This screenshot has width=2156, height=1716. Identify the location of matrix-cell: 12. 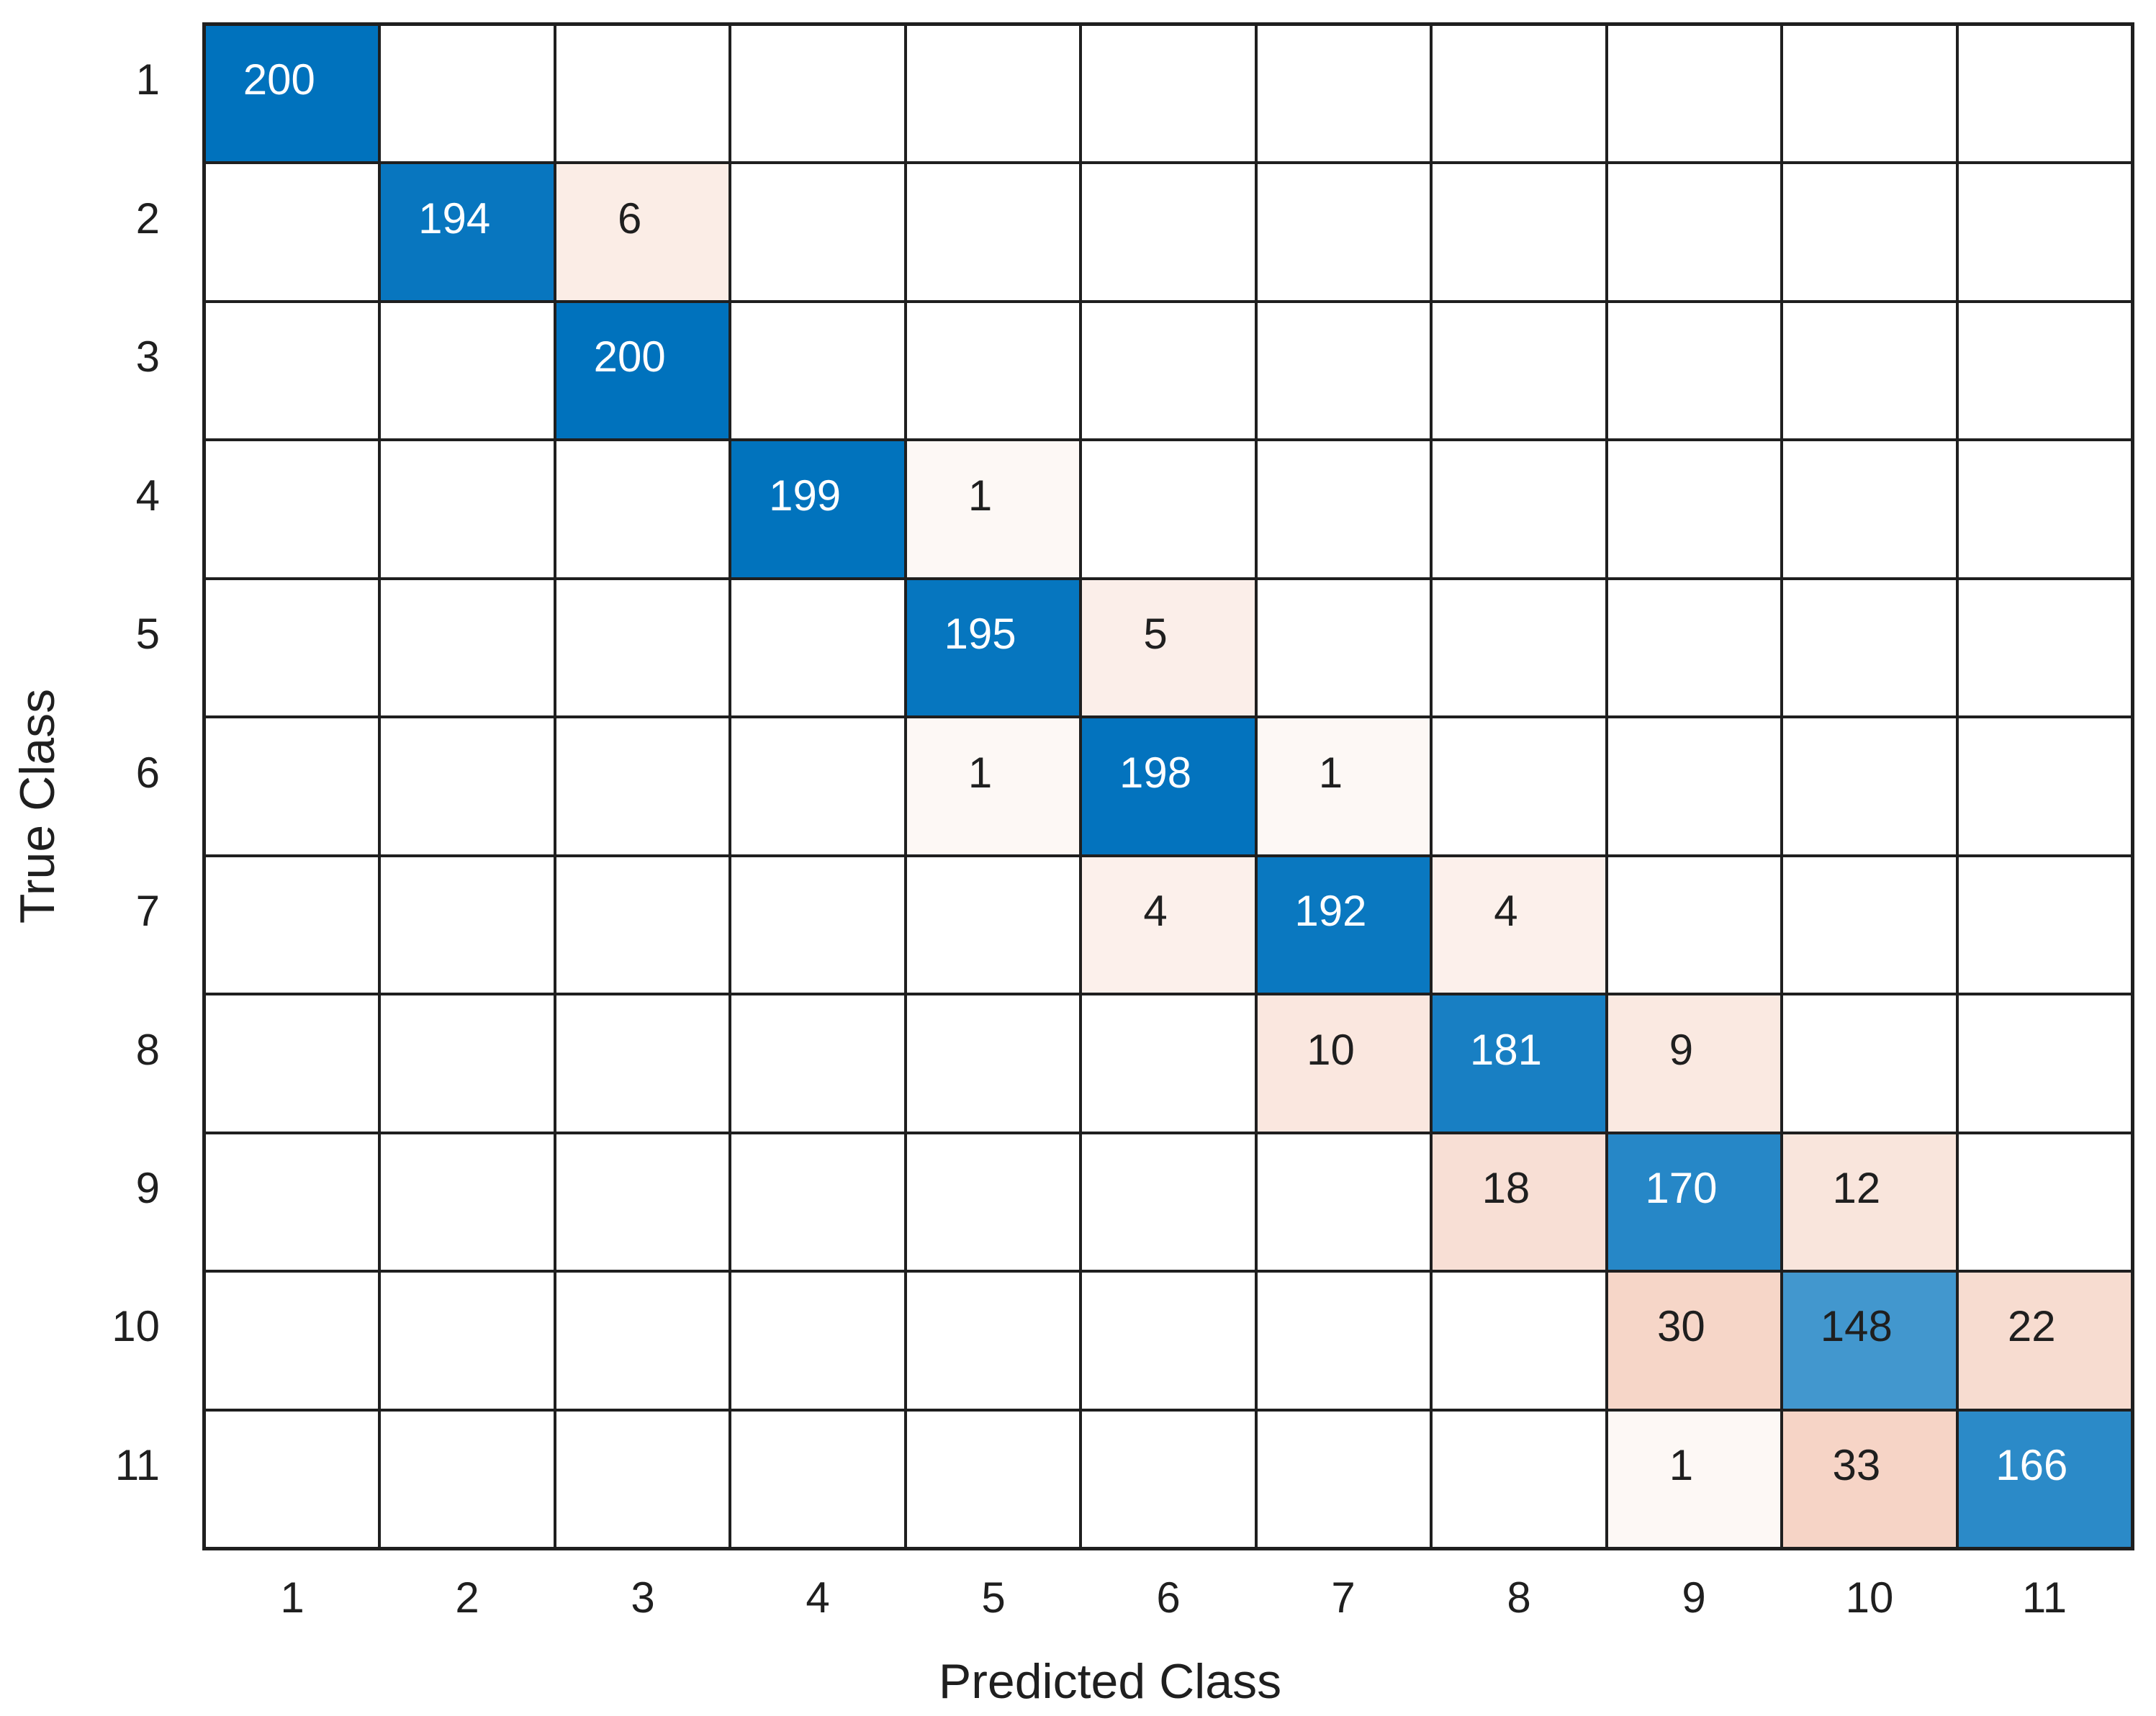
(1869, 1202).